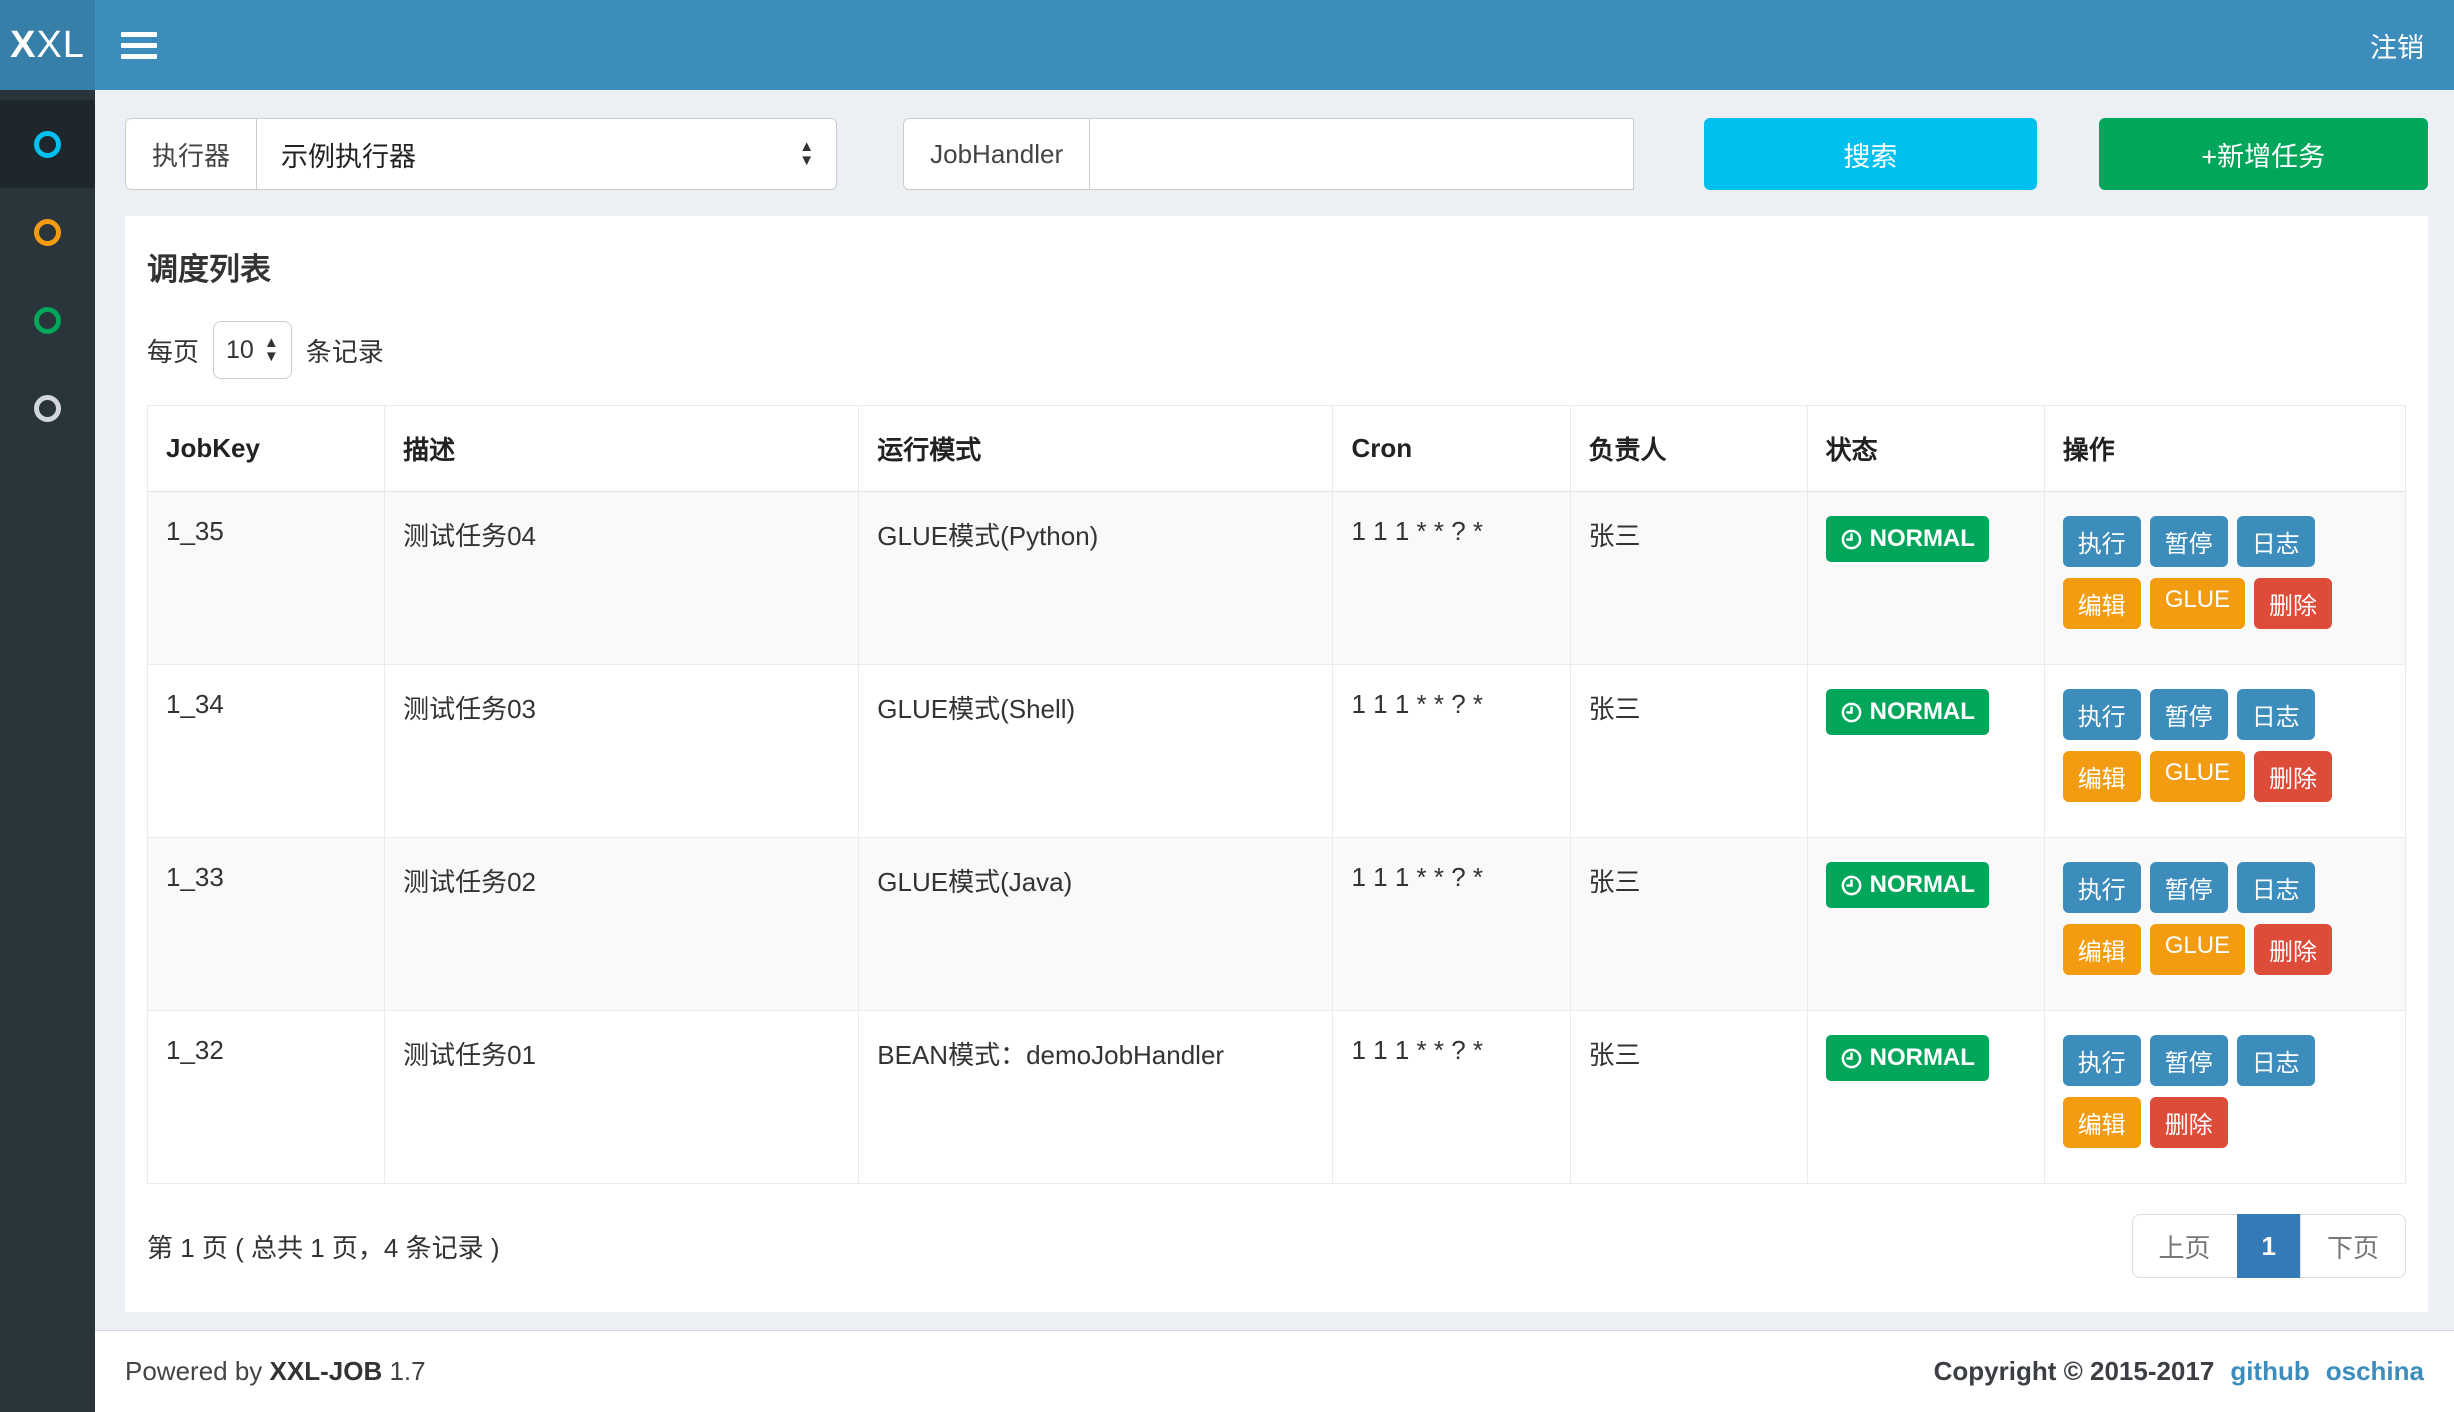  I want to click on page-size-control: 每页 10 ▲ ▼ 条记录, so click(1276, 350).